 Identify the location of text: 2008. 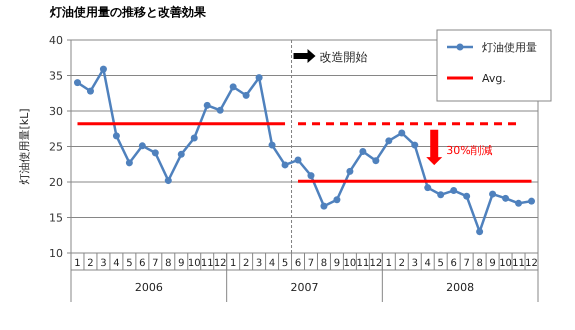
(460, 287).